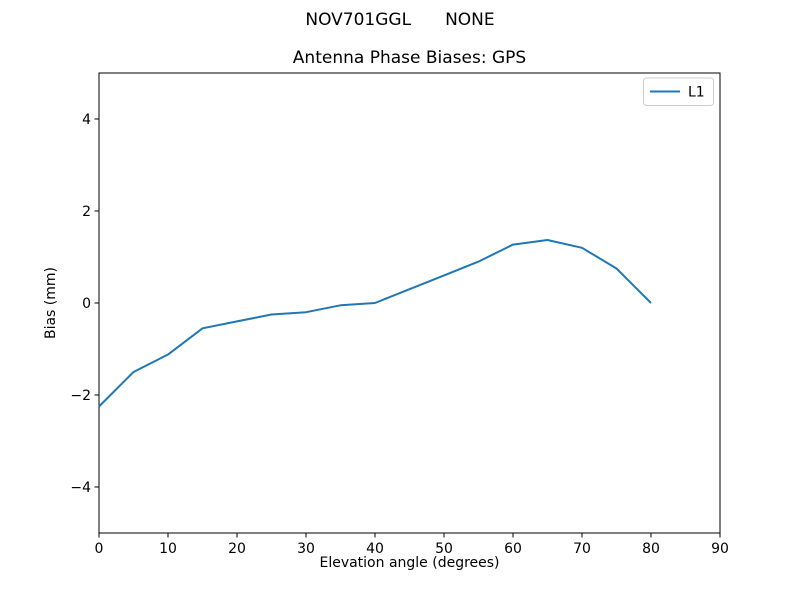 The image size is (800, 600). What do you see at coordinates (80, 488) in the screenshot?
I see `y-tick-label: −4` at bounding box center [80, 488].